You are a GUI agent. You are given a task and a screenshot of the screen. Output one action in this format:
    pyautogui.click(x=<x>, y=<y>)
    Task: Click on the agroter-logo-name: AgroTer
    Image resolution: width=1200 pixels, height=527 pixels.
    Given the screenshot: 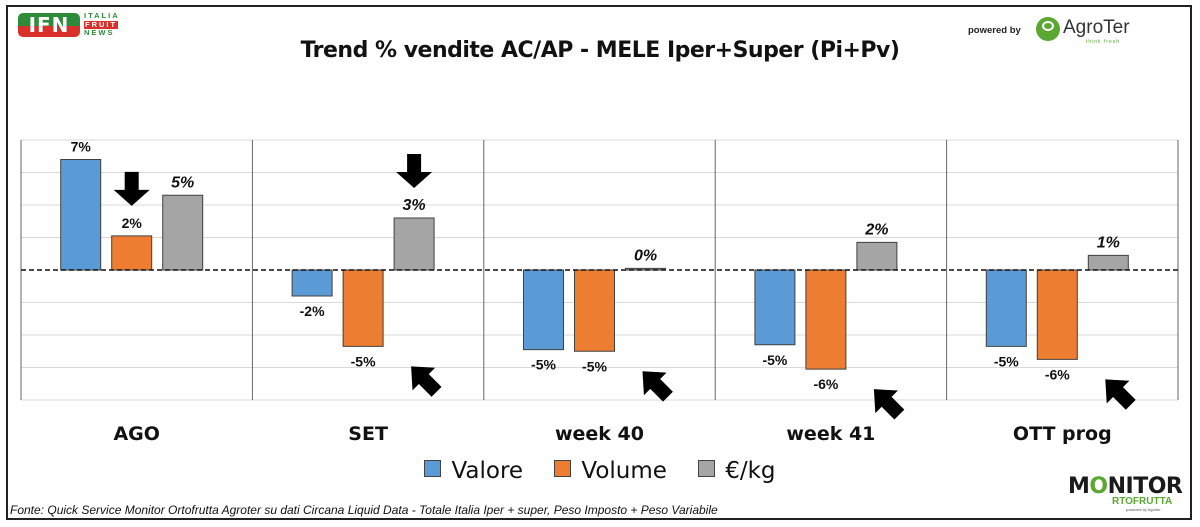 What is the action you would take?
    pyautogui.click(x=1096, y=27)
    